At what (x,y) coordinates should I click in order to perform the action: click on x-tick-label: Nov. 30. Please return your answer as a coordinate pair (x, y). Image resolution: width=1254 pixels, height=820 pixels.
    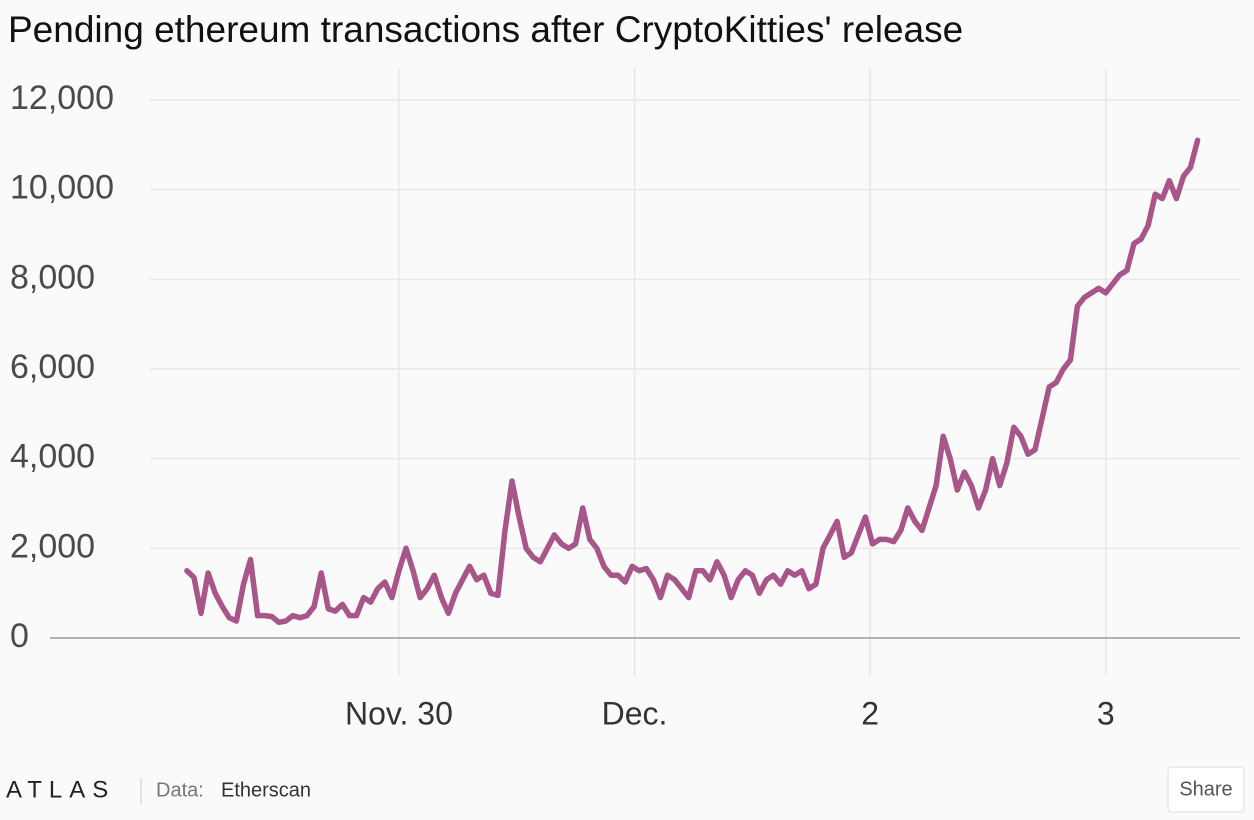
    Looking at the image, I should click on (399, 713).